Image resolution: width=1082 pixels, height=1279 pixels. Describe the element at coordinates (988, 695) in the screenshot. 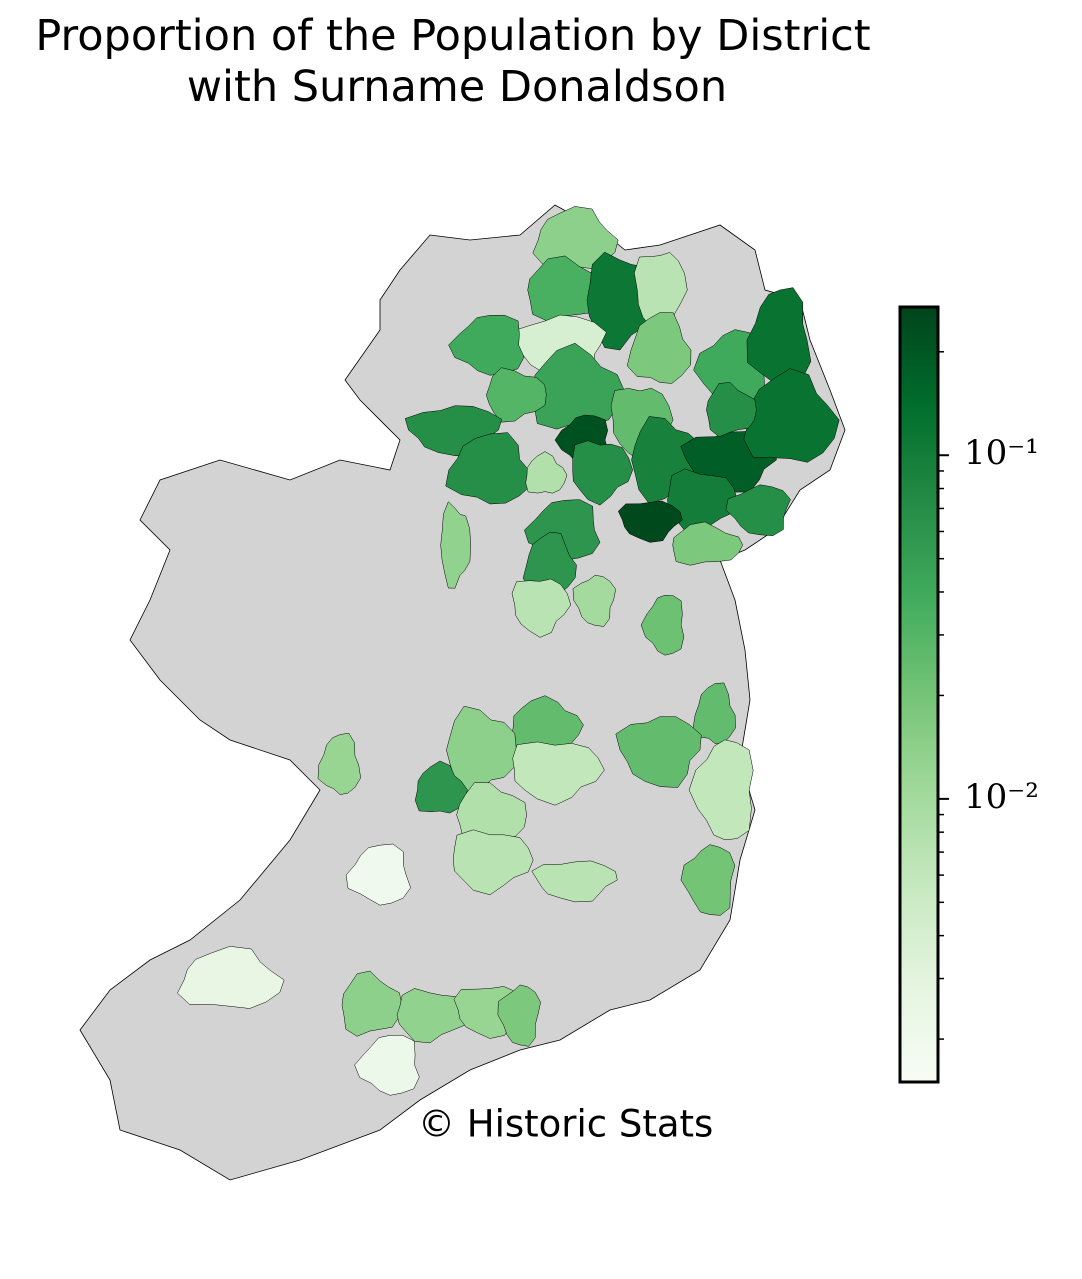

I see `colorbar-ticks: 10⁻¹ 10⁻²` at that location.